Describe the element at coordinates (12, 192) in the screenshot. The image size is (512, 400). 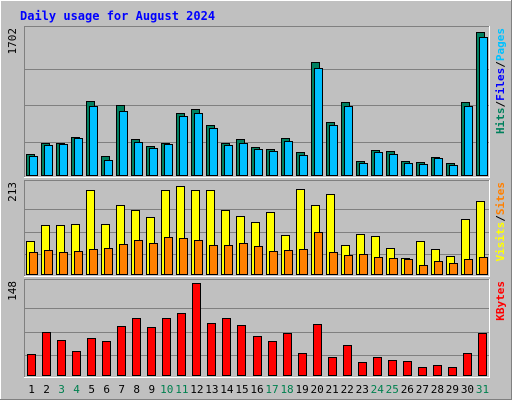
I see `panel-max-label: 213` at that location.